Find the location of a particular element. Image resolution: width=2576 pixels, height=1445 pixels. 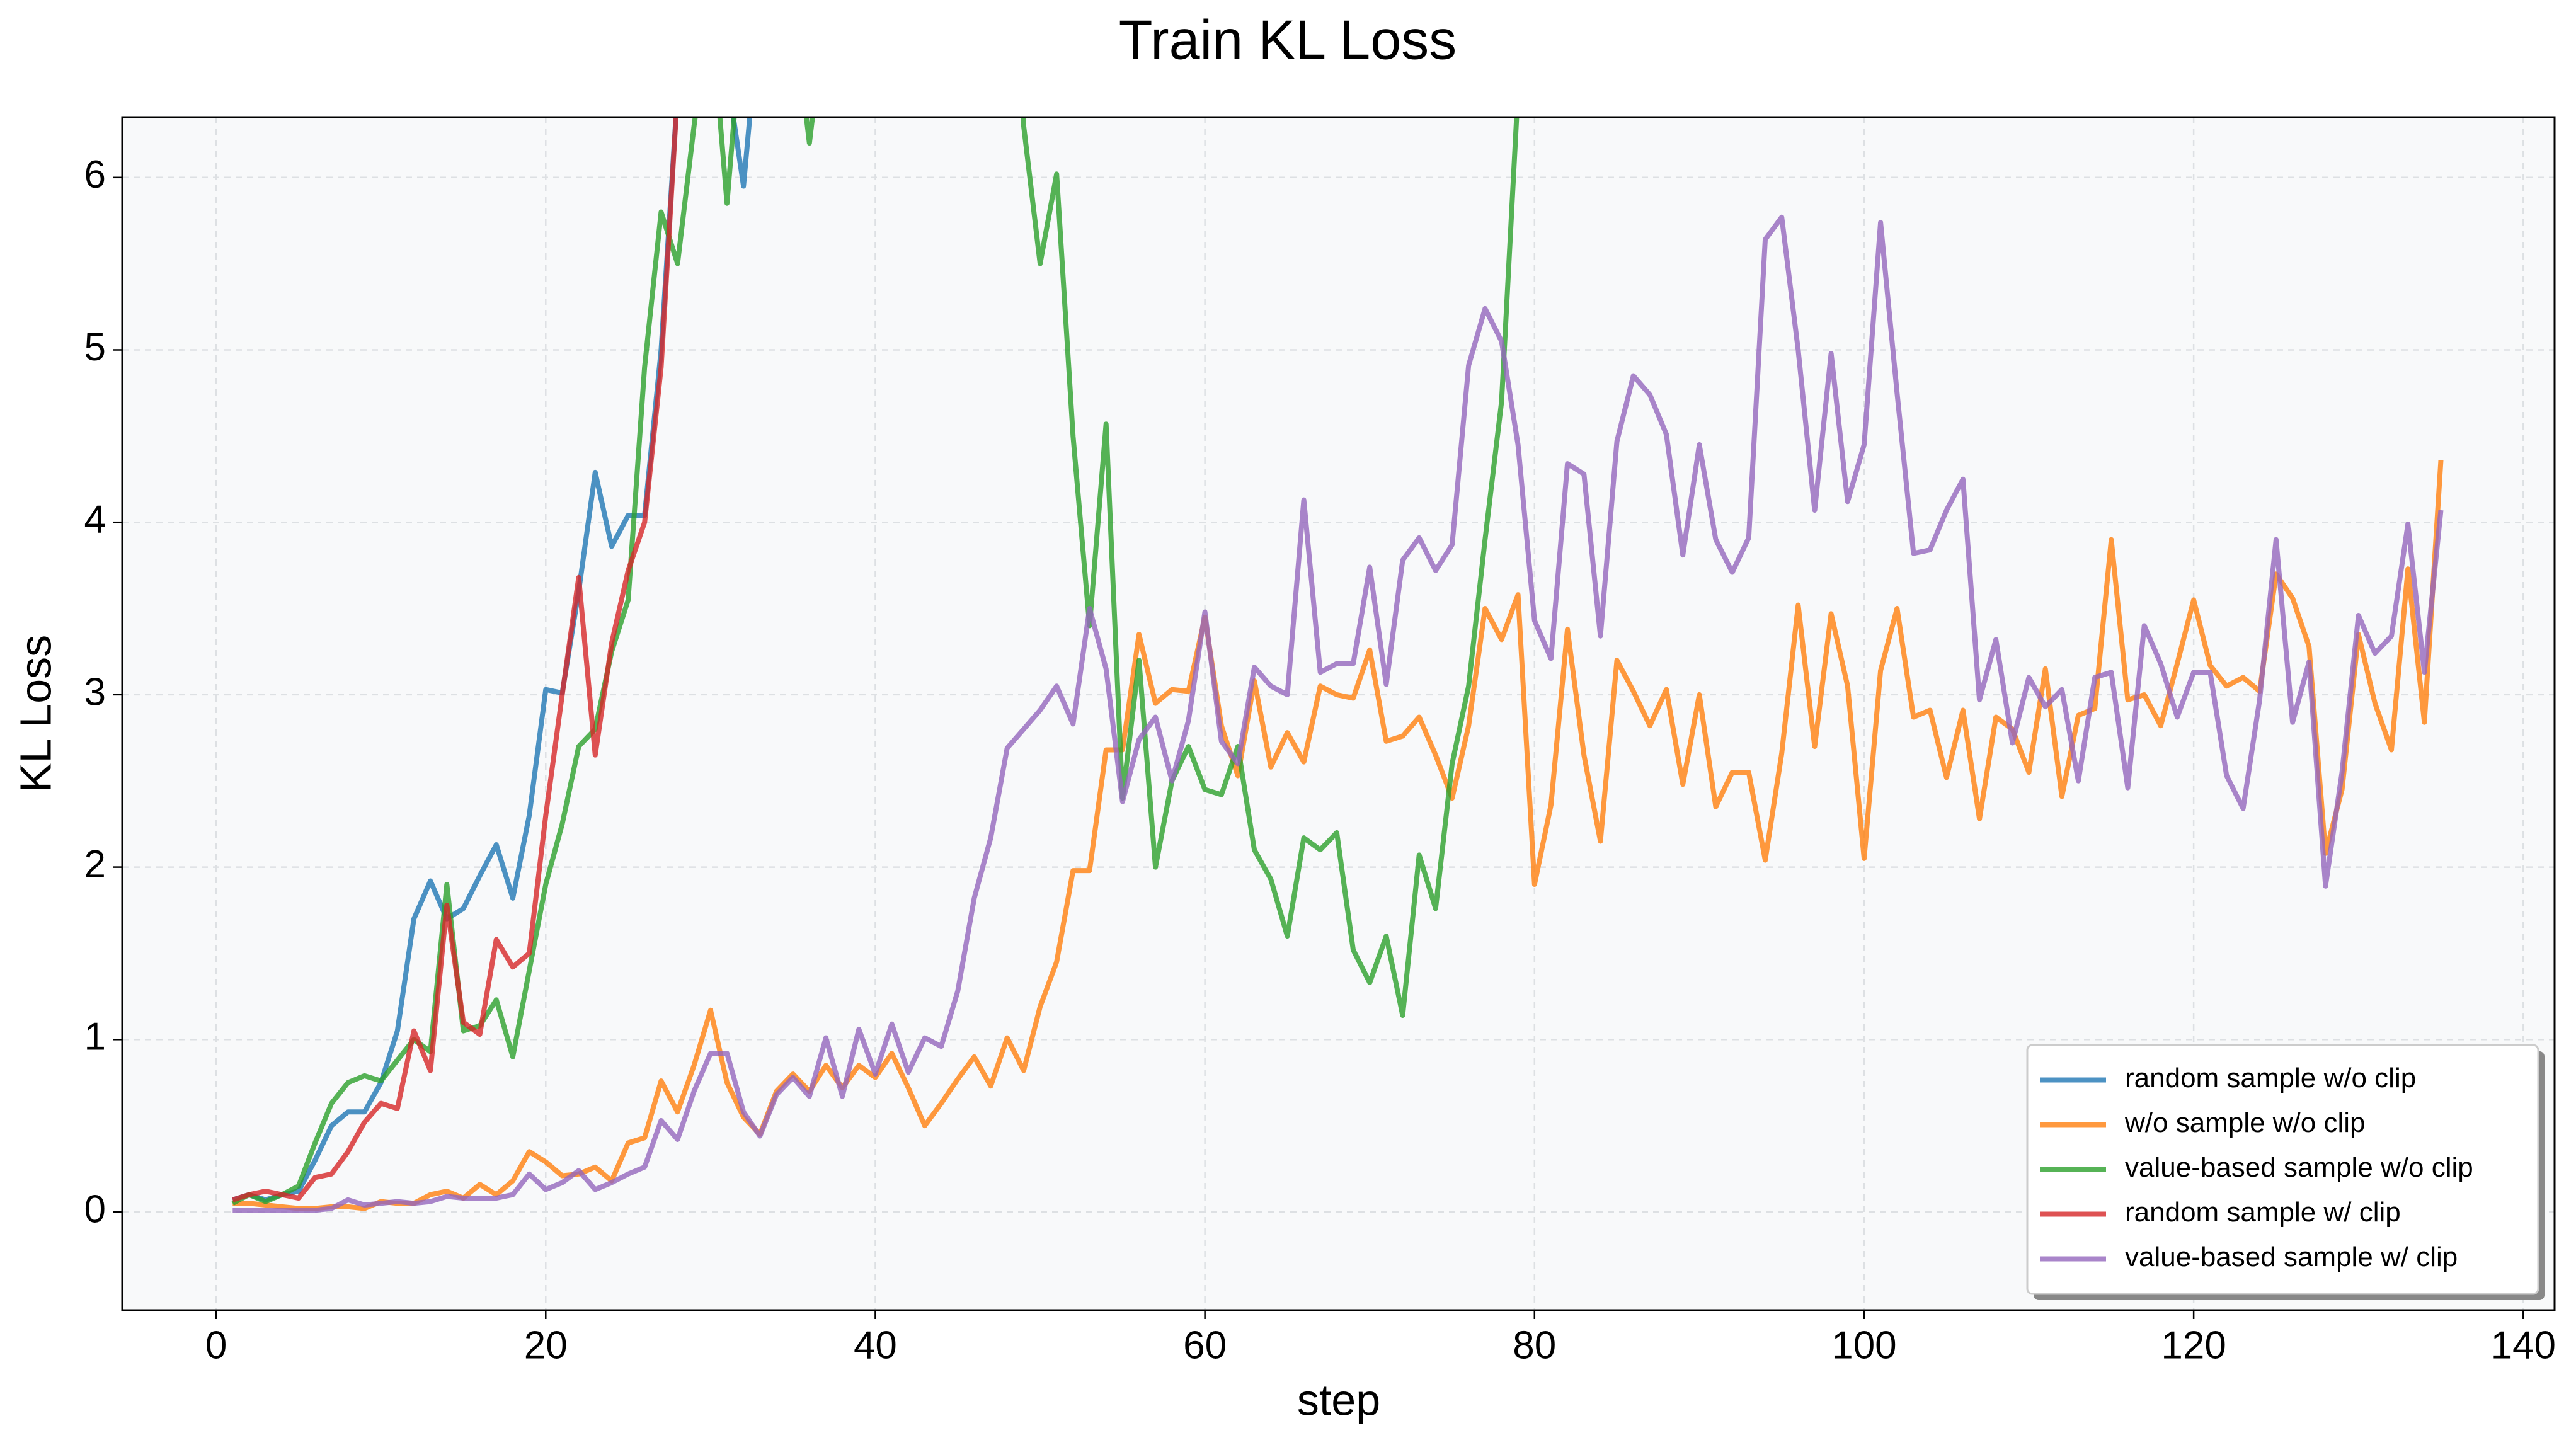

x-tick-label: 80 is located at coordinates (1534, 1345).